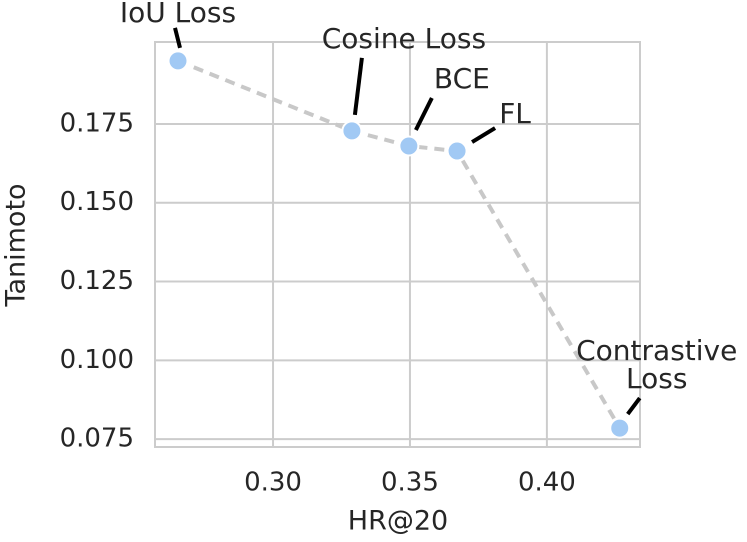  I want to click on y-tick-label: 0.075, so click(97, 439).